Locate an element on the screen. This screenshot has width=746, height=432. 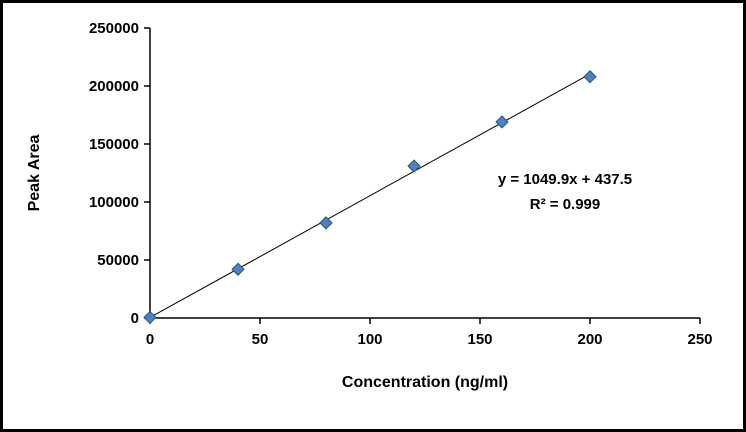
trendline-r-squared: R² = 0.999 is located at coordinates (565, 204).